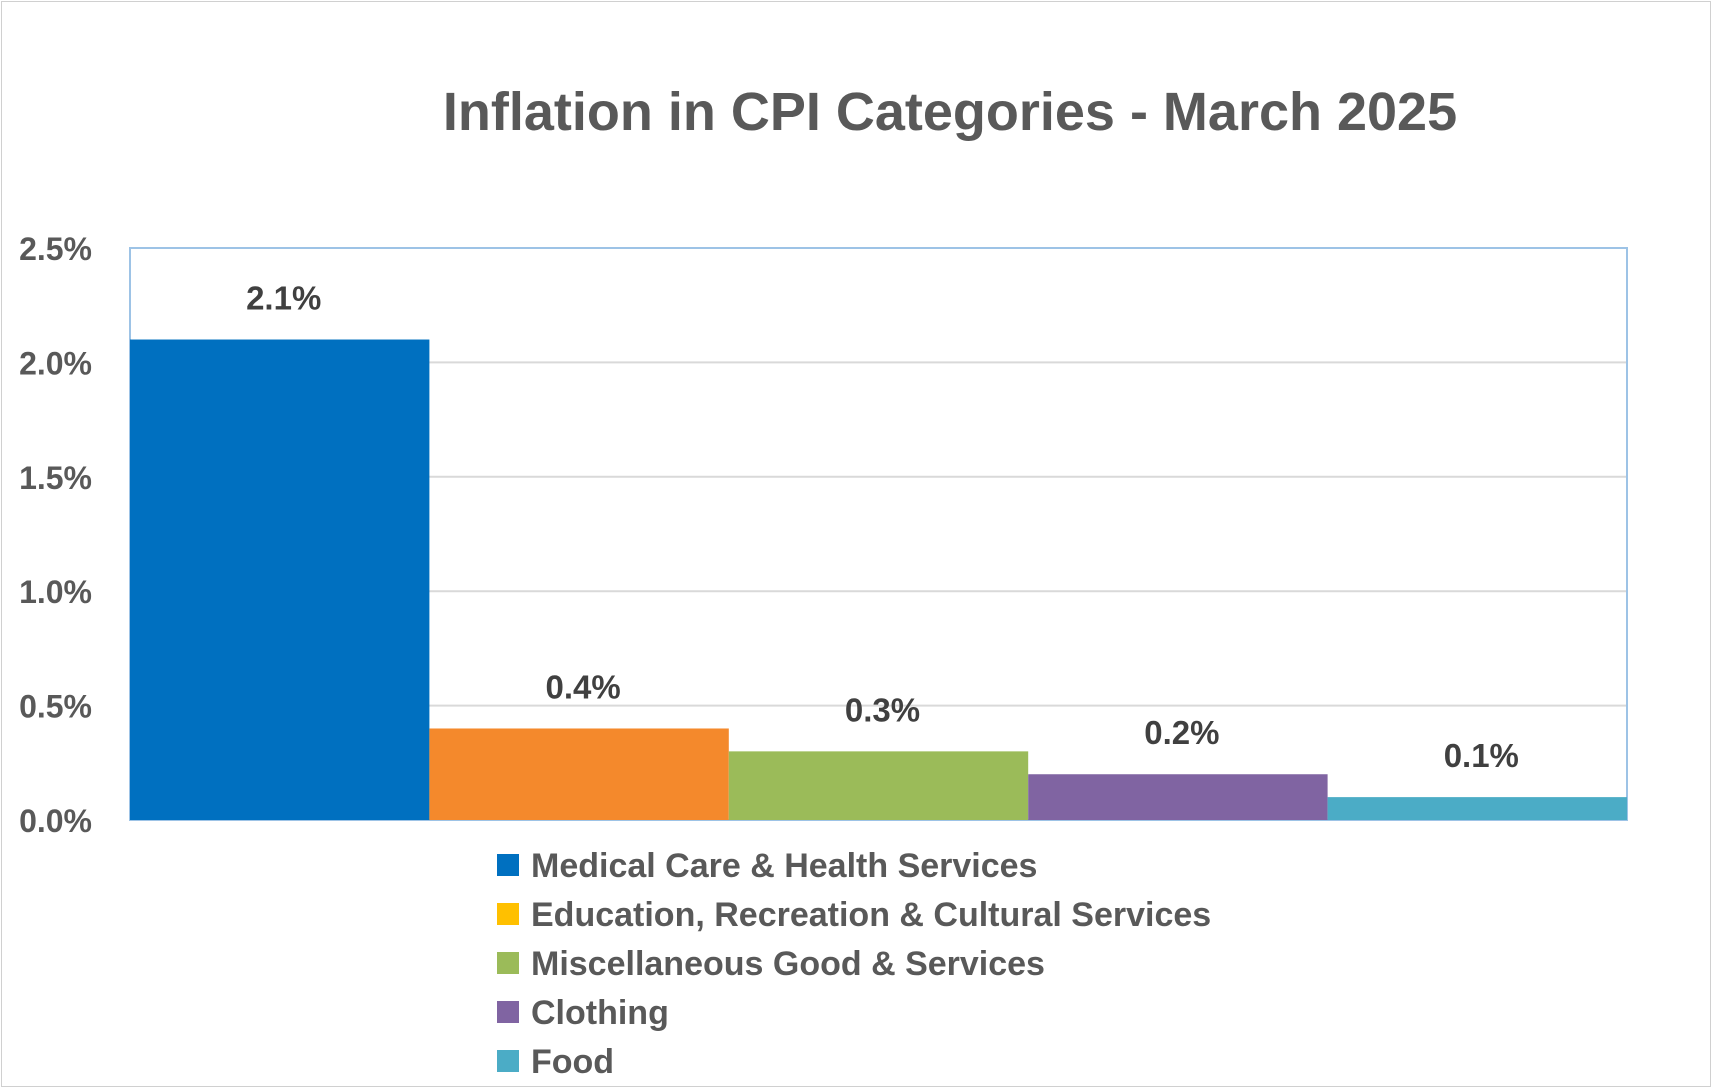 This screenshot has height=1090, width=1714. Describe the element at coordinates (55, 707) in the screenshot. I see `y-tick-label: 0.5%` at that location.